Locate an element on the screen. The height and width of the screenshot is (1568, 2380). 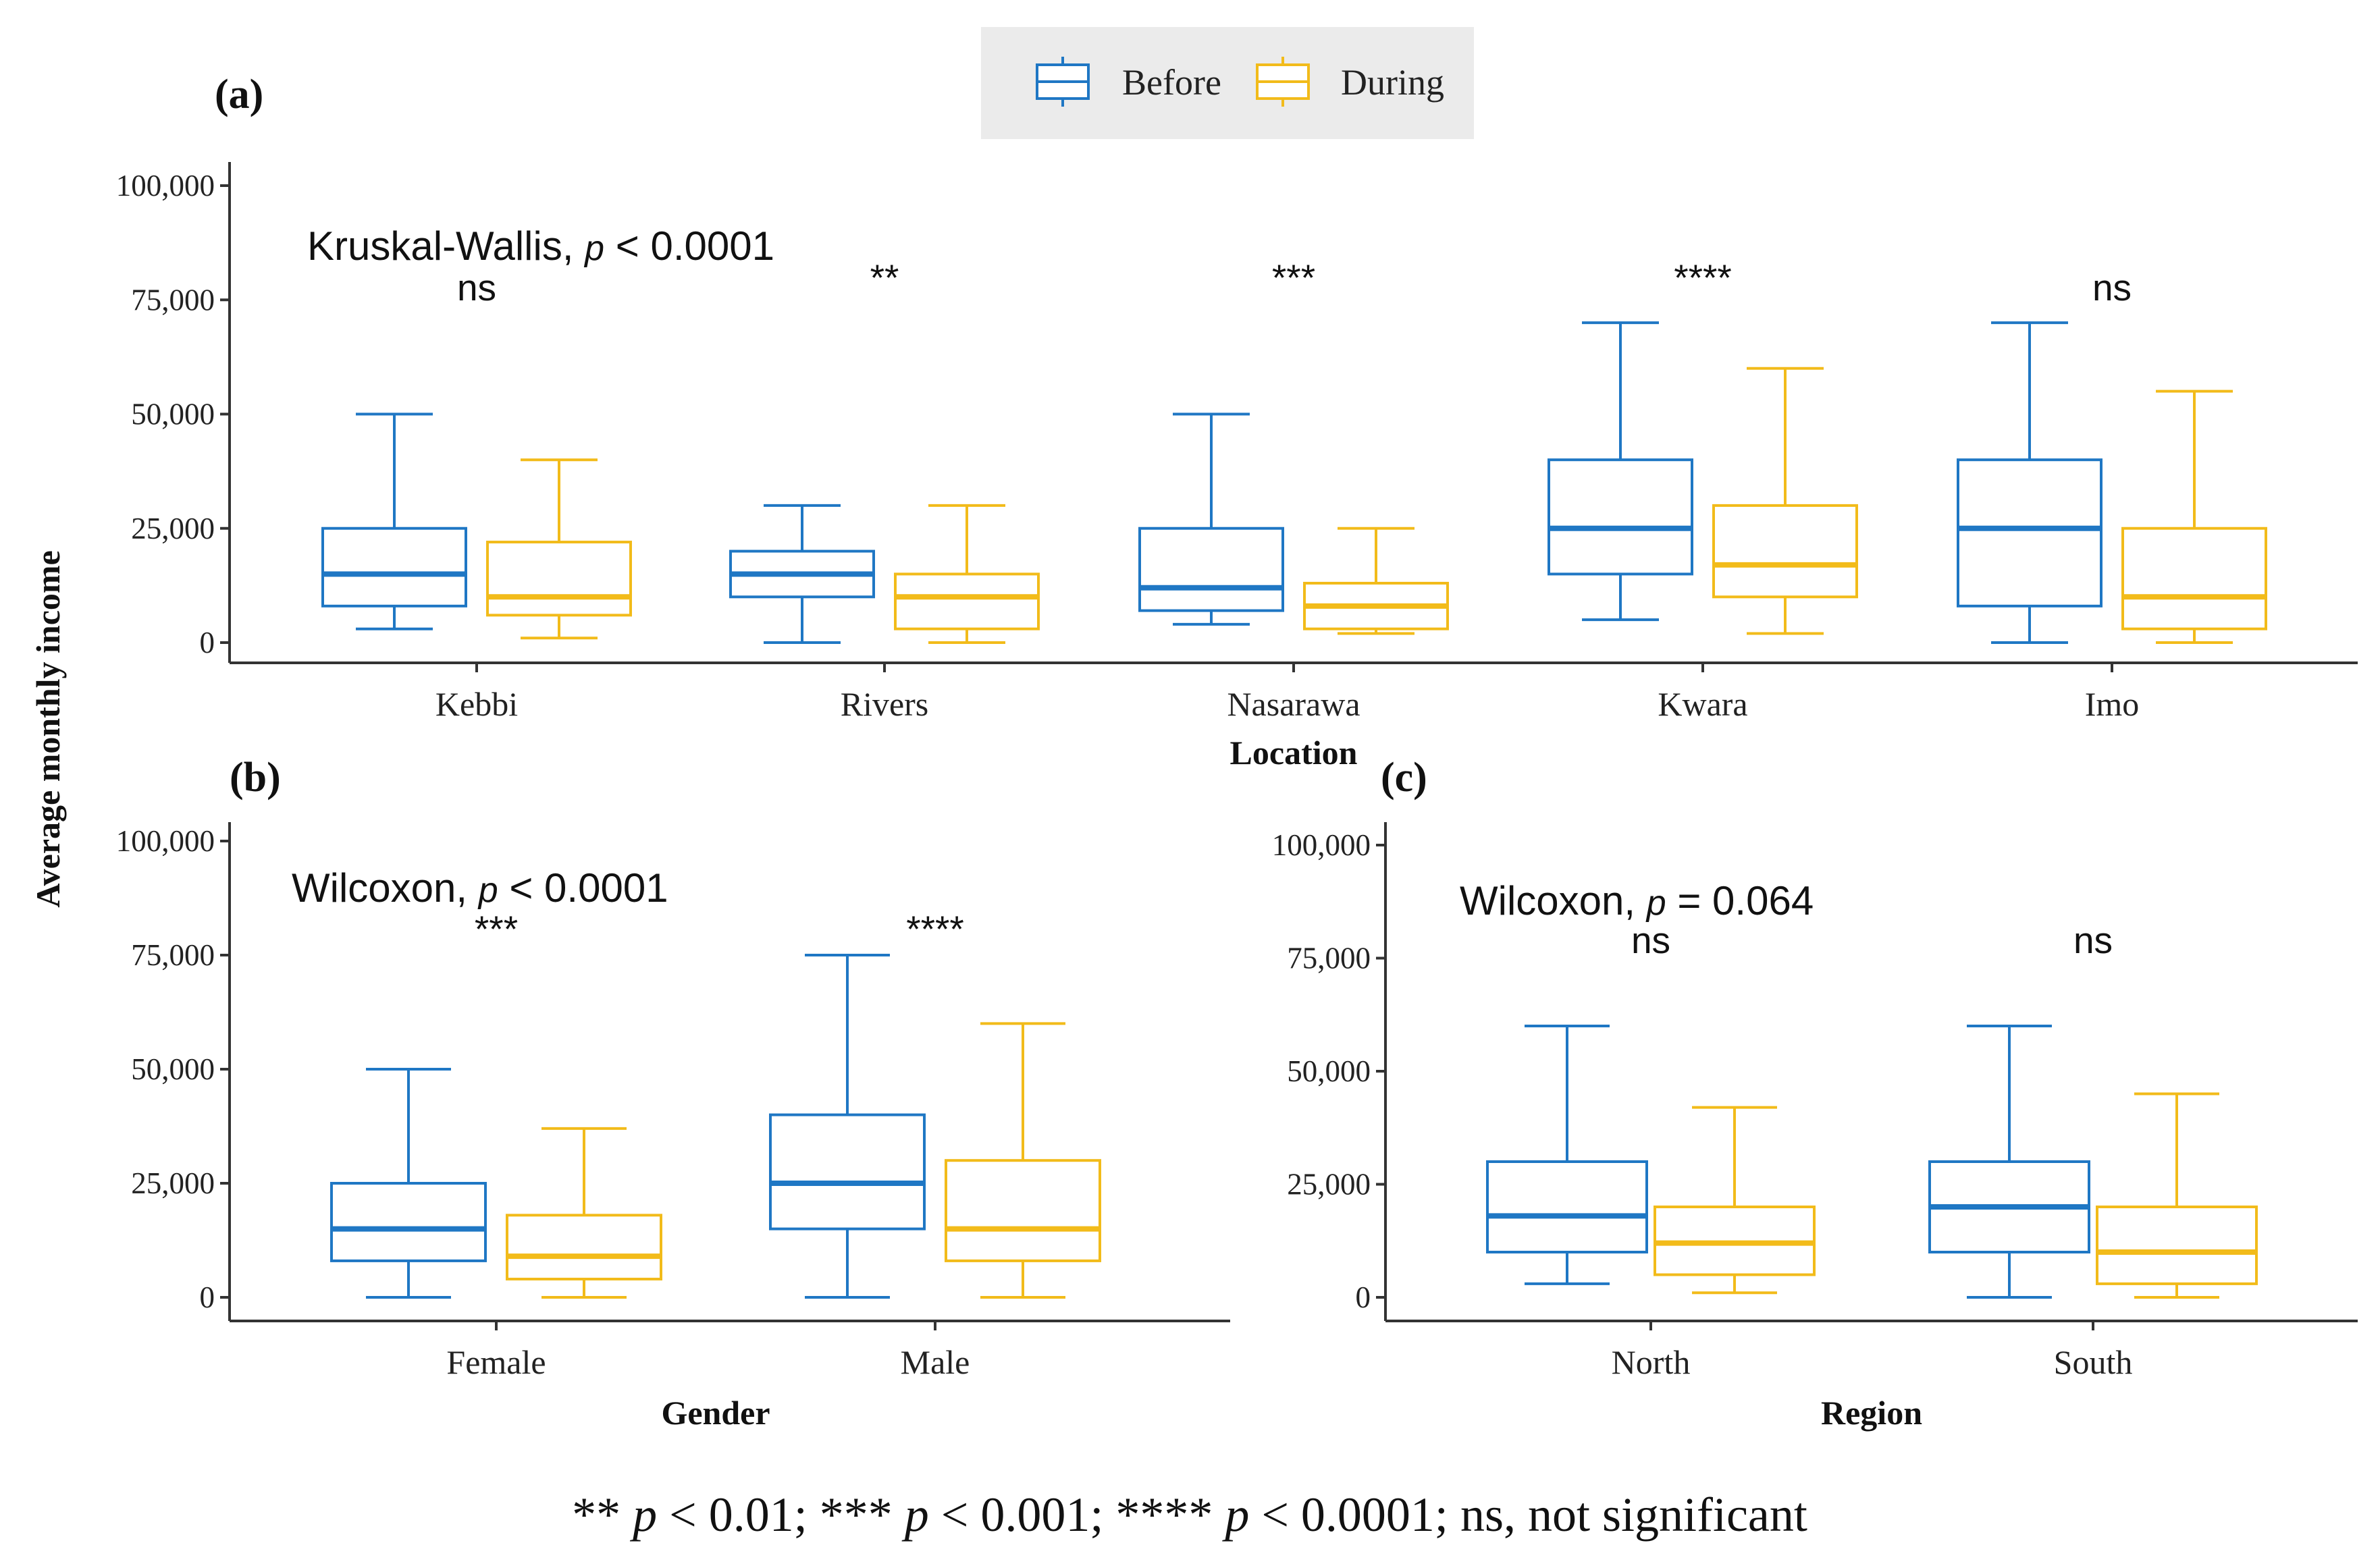
legend: Before During is located at coordinates (1227, 83).